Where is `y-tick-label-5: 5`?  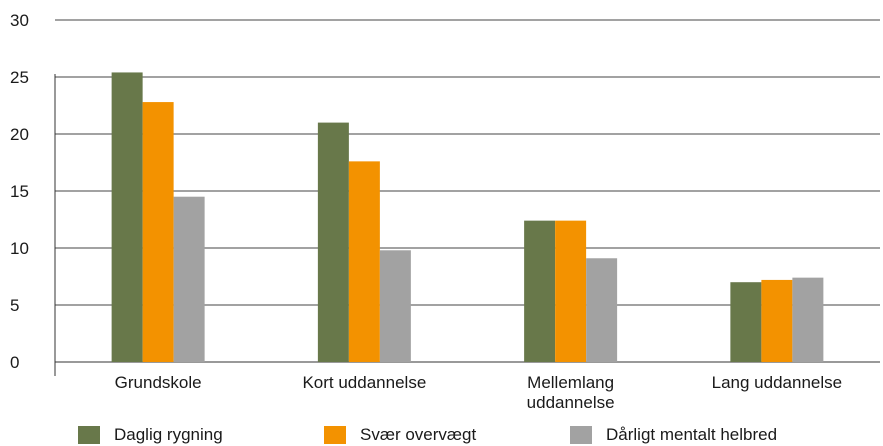 y-tick-label-5: 5 is located at coordinates (14, 305).